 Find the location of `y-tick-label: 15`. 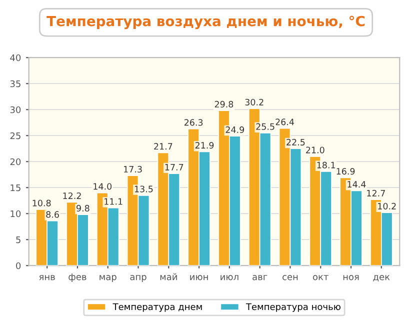

y-tick-label: 15 is located at coordinates (15, 188).